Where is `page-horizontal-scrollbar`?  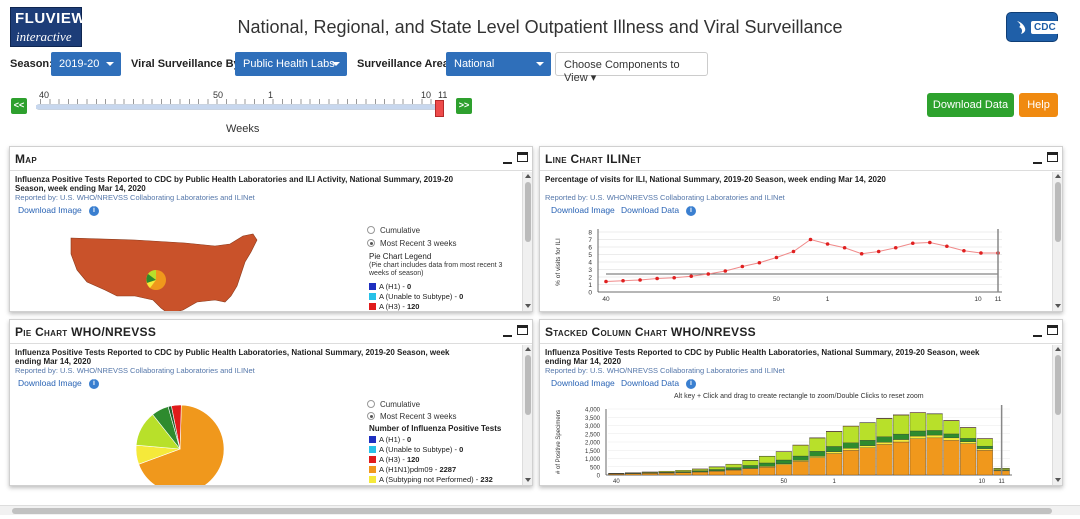 page-horizontal-scrollbar is located at coordinates (540, 510).